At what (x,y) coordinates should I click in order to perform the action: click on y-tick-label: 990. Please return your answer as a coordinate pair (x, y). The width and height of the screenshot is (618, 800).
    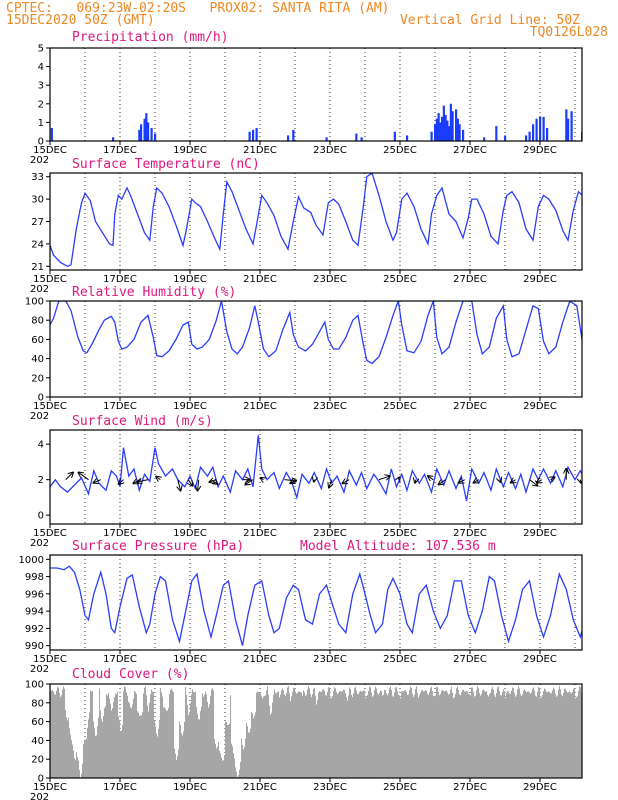
    Looking at the image, I should click on (34, 646).